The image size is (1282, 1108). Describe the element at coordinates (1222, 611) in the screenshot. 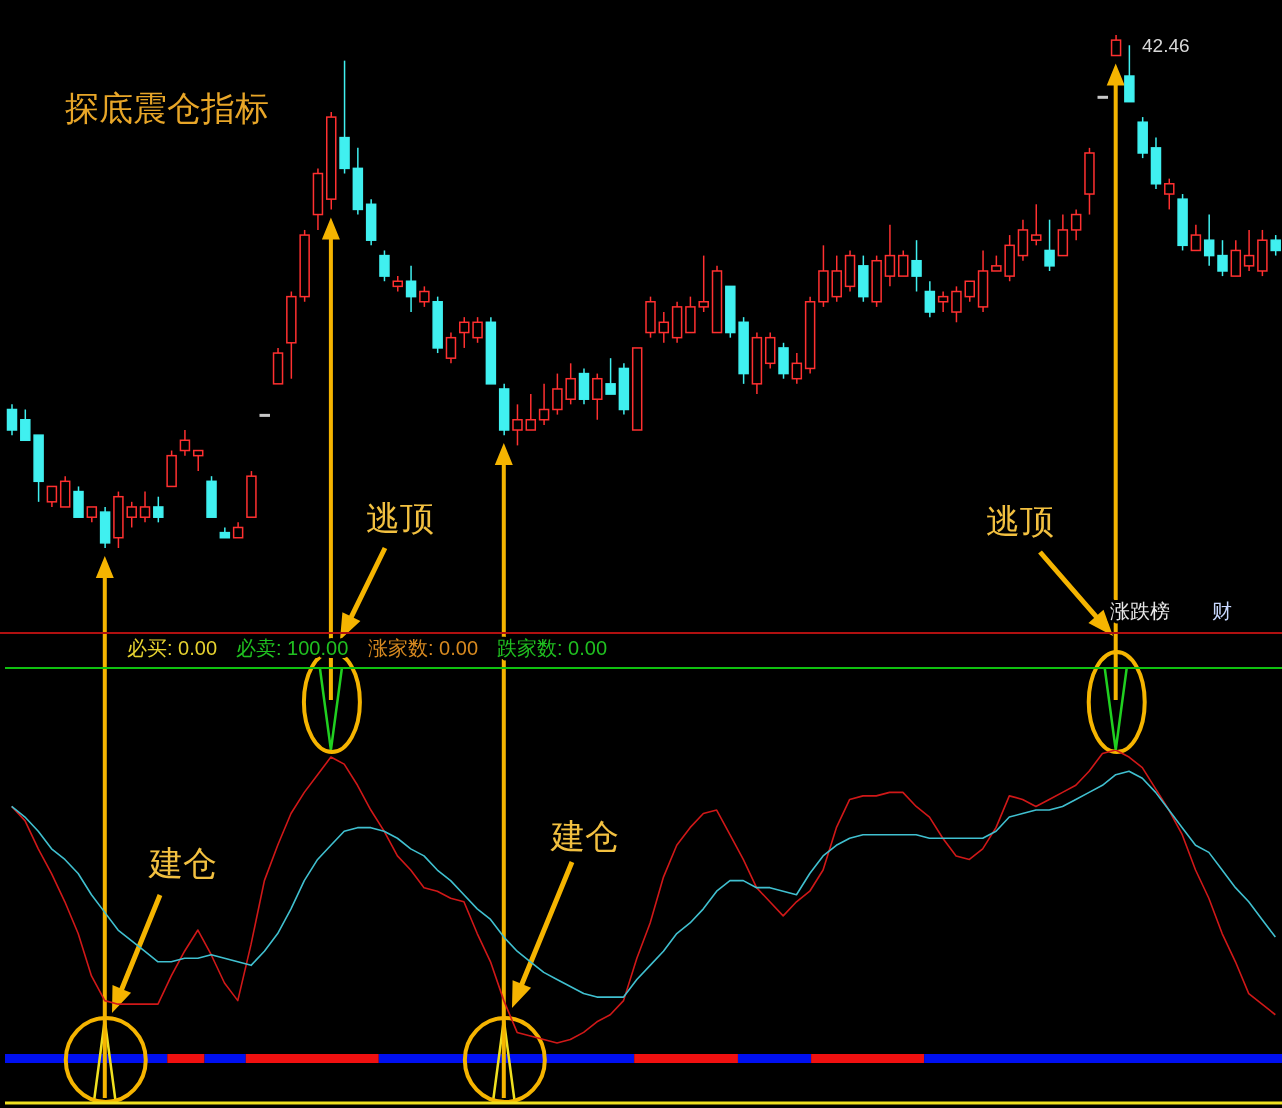

I see `text: 财` at that location.